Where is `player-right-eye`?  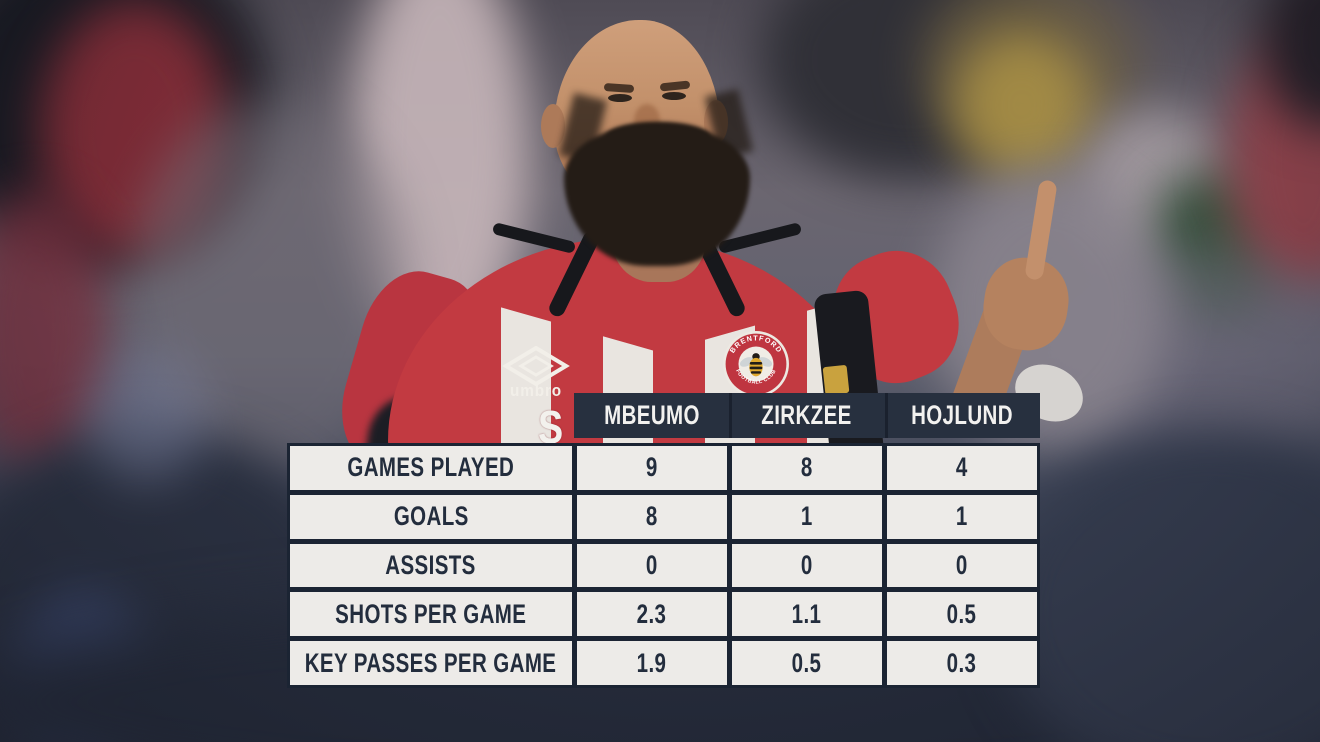 player-right-eye is located at coordinates (674, 96).